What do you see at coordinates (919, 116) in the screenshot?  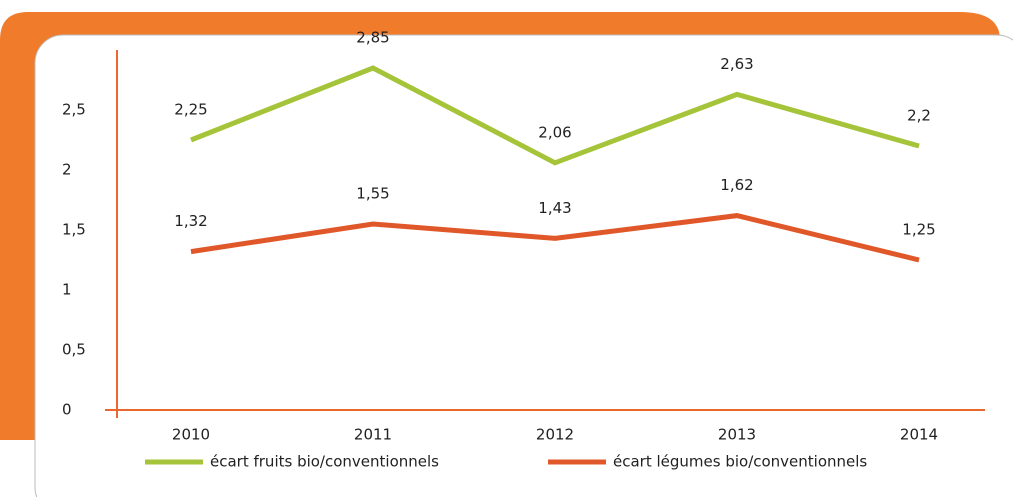 I see `data-label: 2,2` at bounding box center [919, 116].